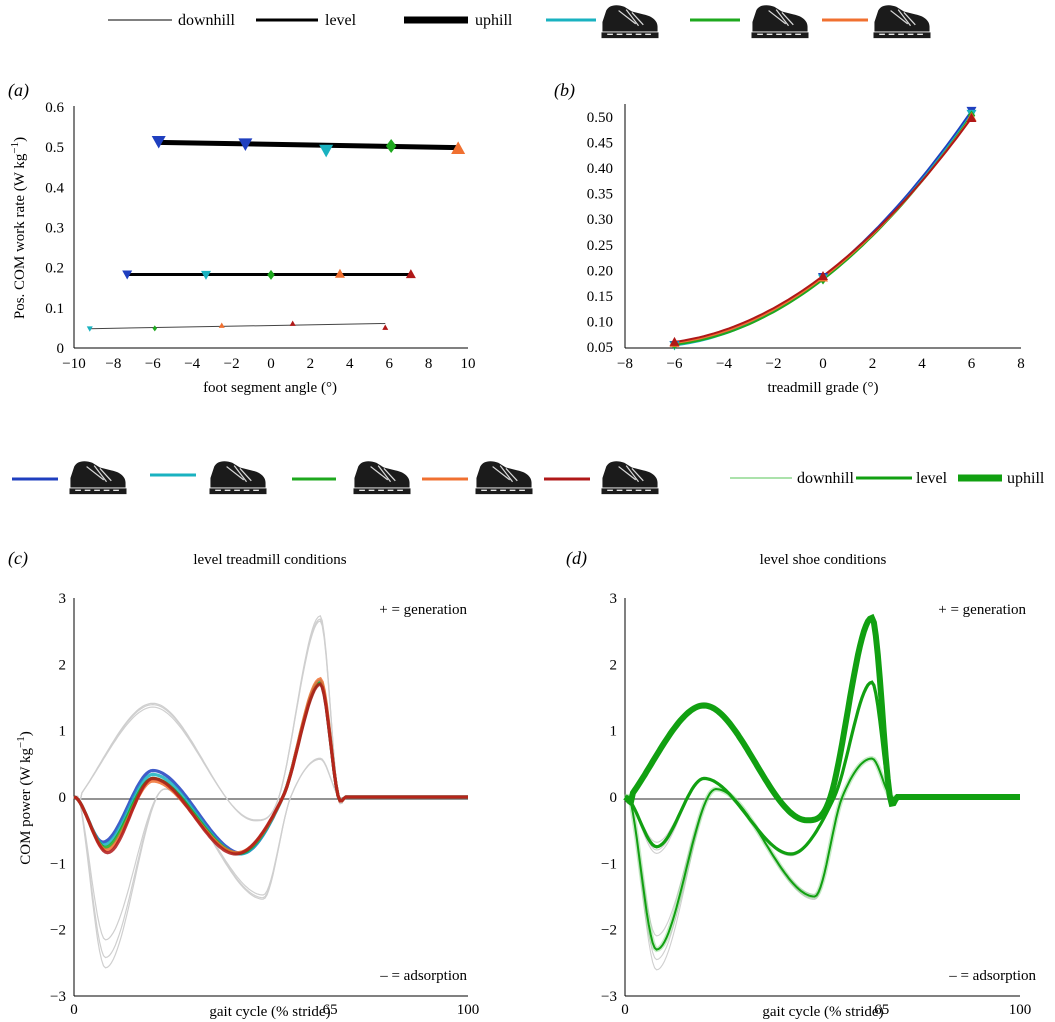 Image resolution: width=1055 pixels, height=1022 pixels. I want to click on panel-a-xtick-label: −6, so click(153, 364).